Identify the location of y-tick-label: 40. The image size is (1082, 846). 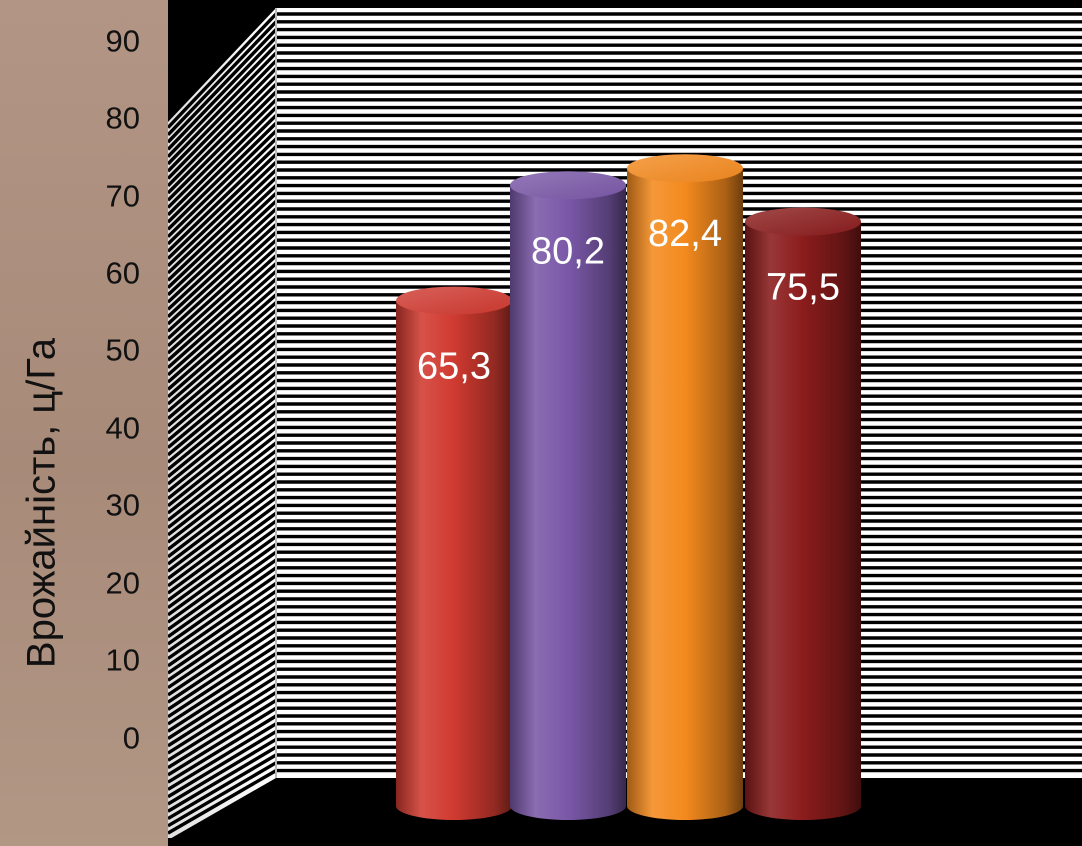
(122, 428).